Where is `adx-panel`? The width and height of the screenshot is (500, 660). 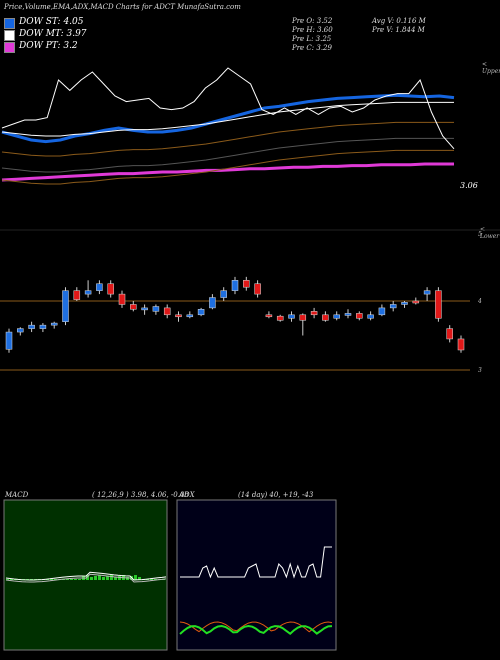
adx-panel is located at coordinates (256, 575).